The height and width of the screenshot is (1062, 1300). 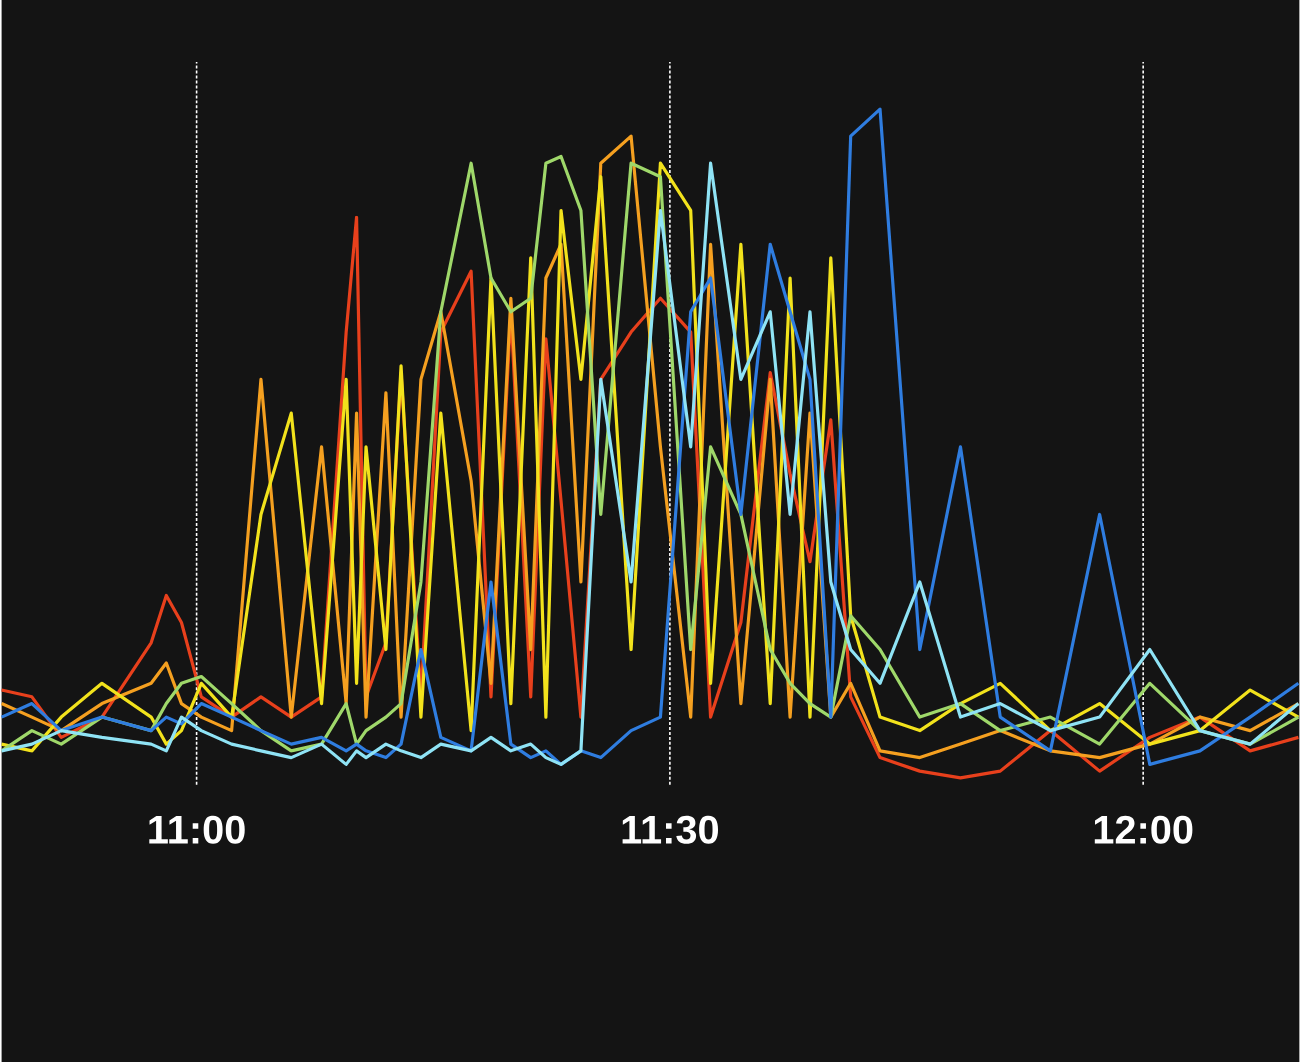 What do you see at coordinates (1143, 829) in the screenshot?
I see `x-tick-label: 12:00` at bounding box center [1143, 829].